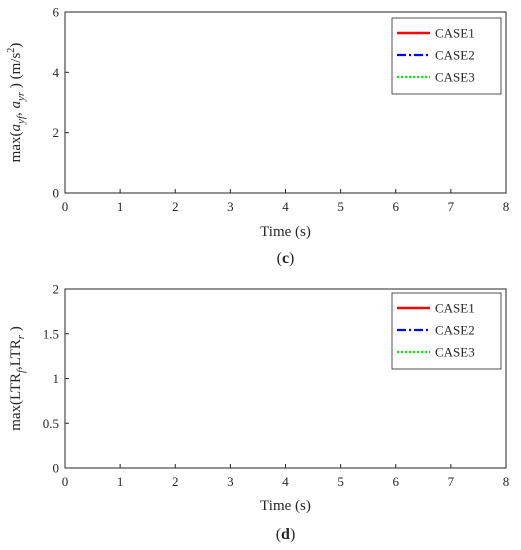  I want to click on y-tick-label: 1, so click(56, 378).